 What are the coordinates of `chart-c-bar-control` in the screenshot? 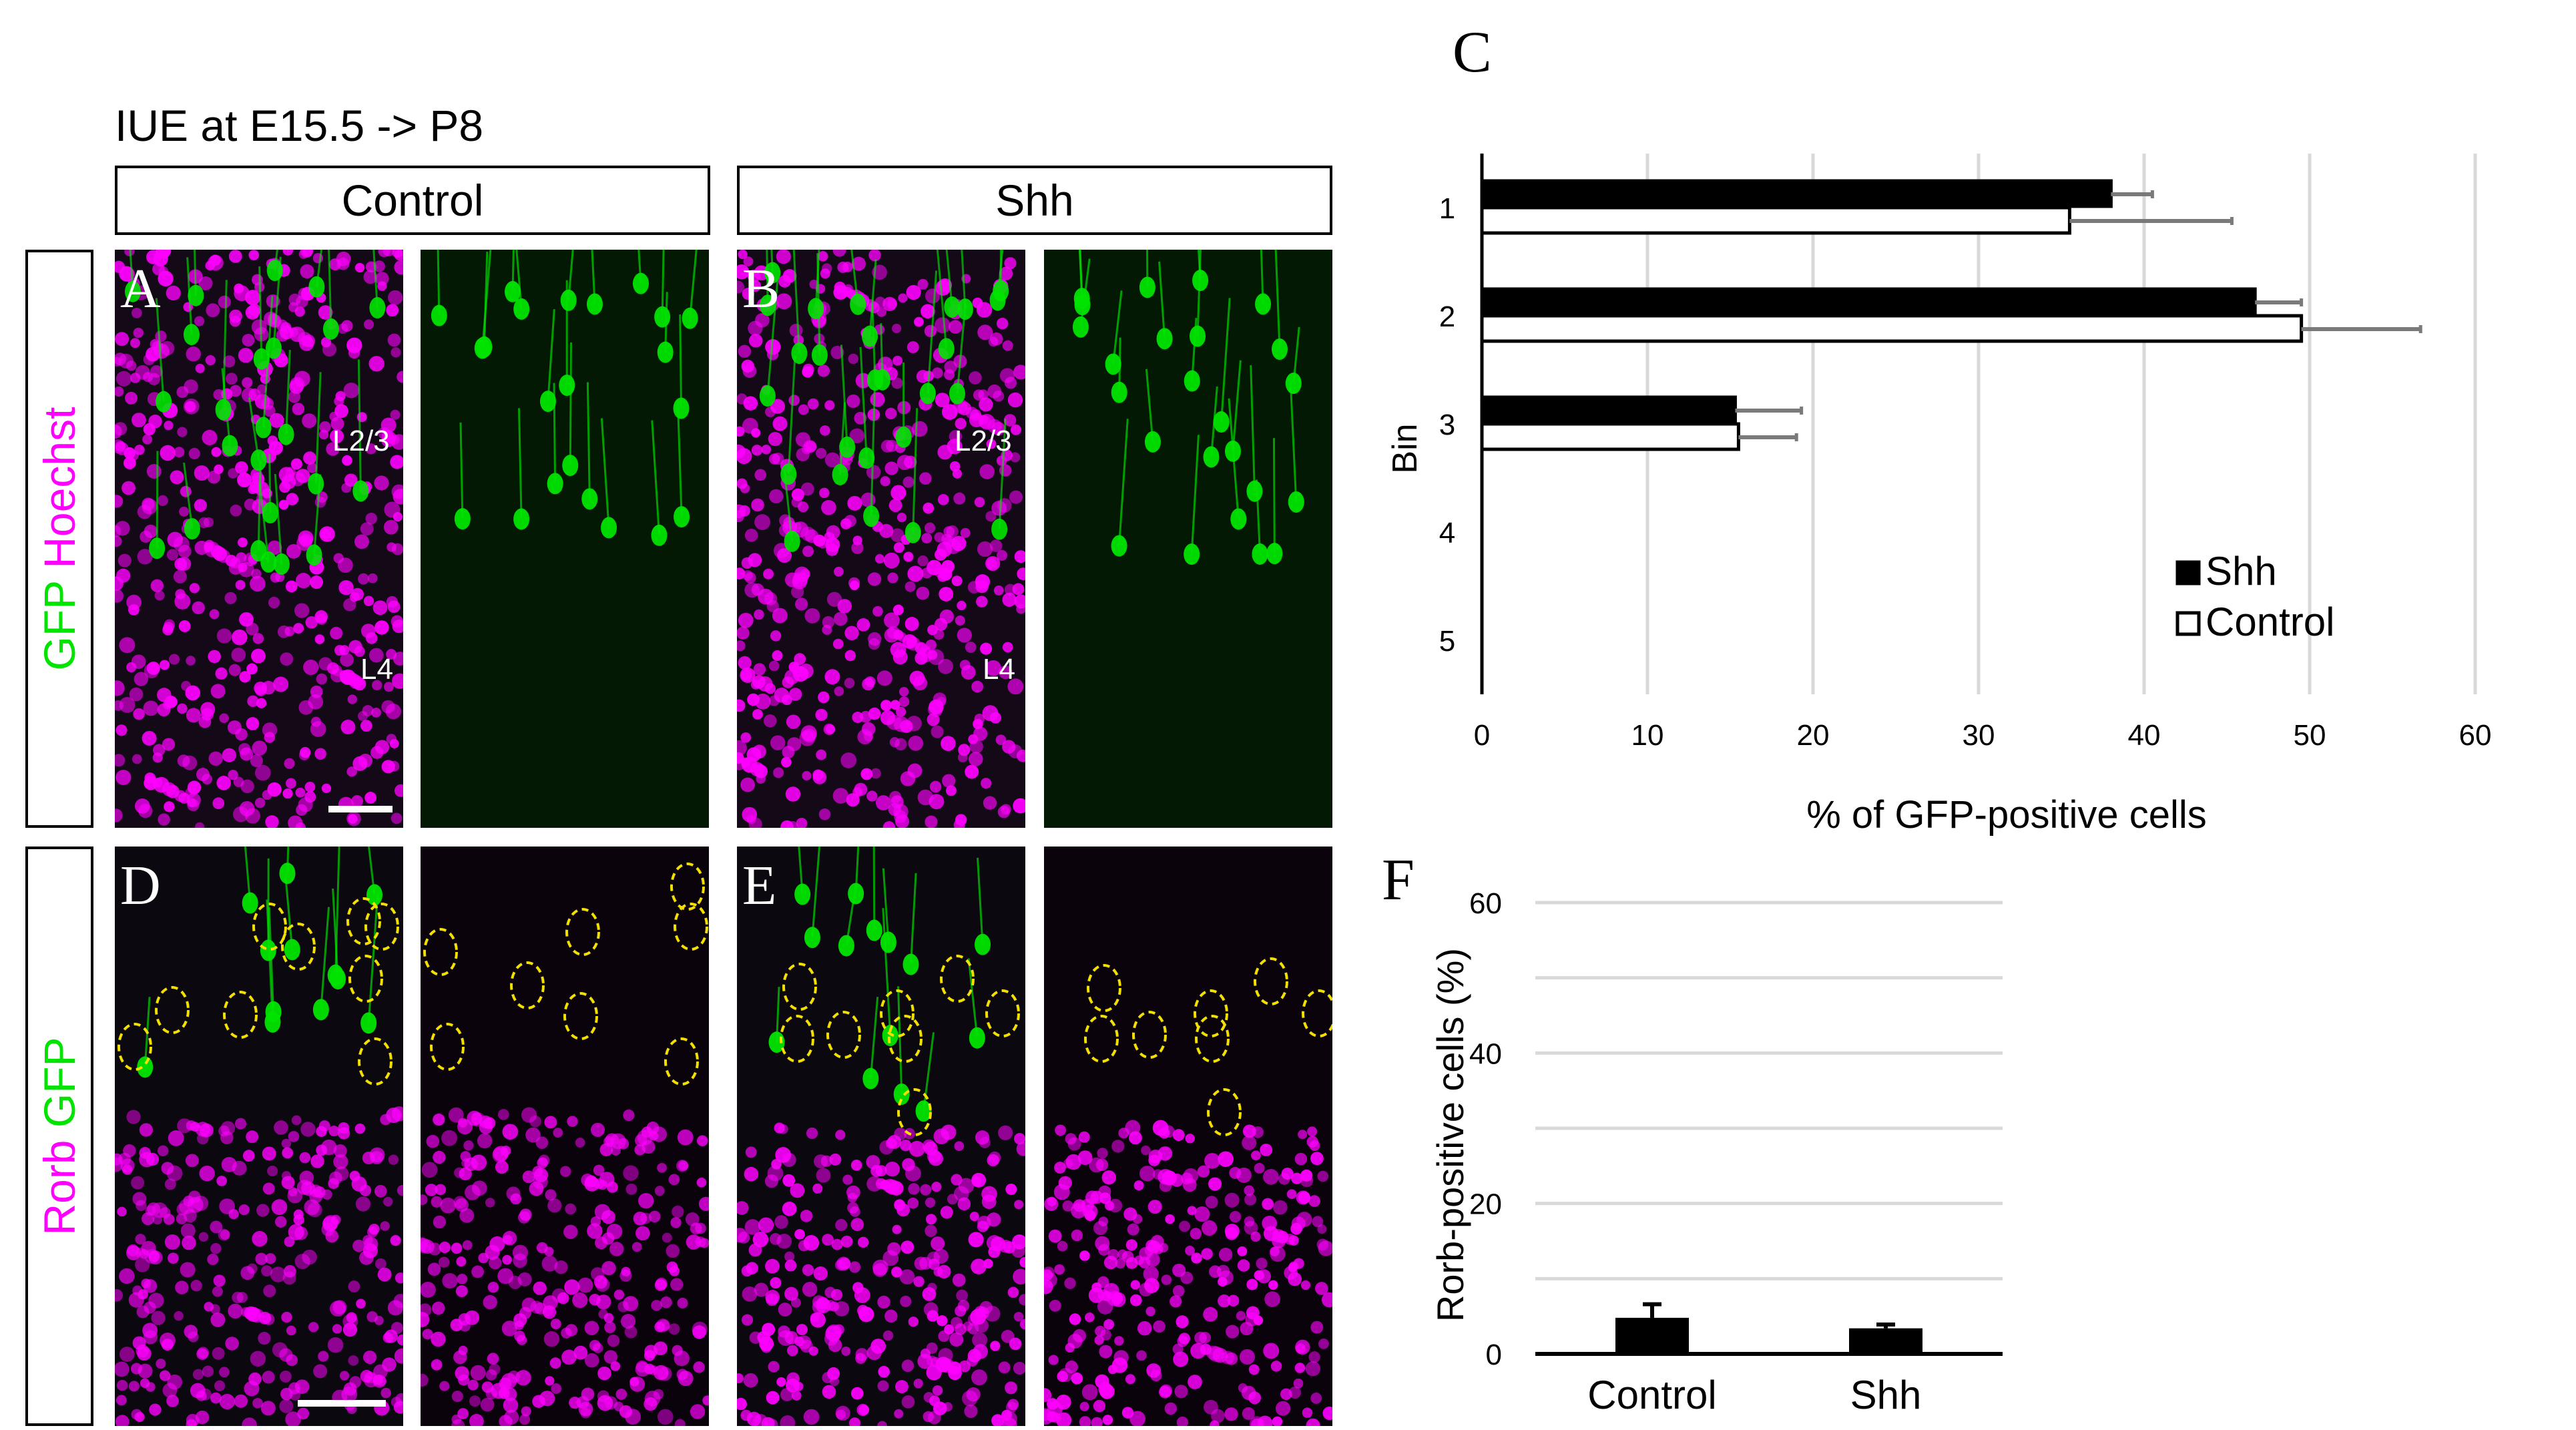 It's located at (1775, 220).